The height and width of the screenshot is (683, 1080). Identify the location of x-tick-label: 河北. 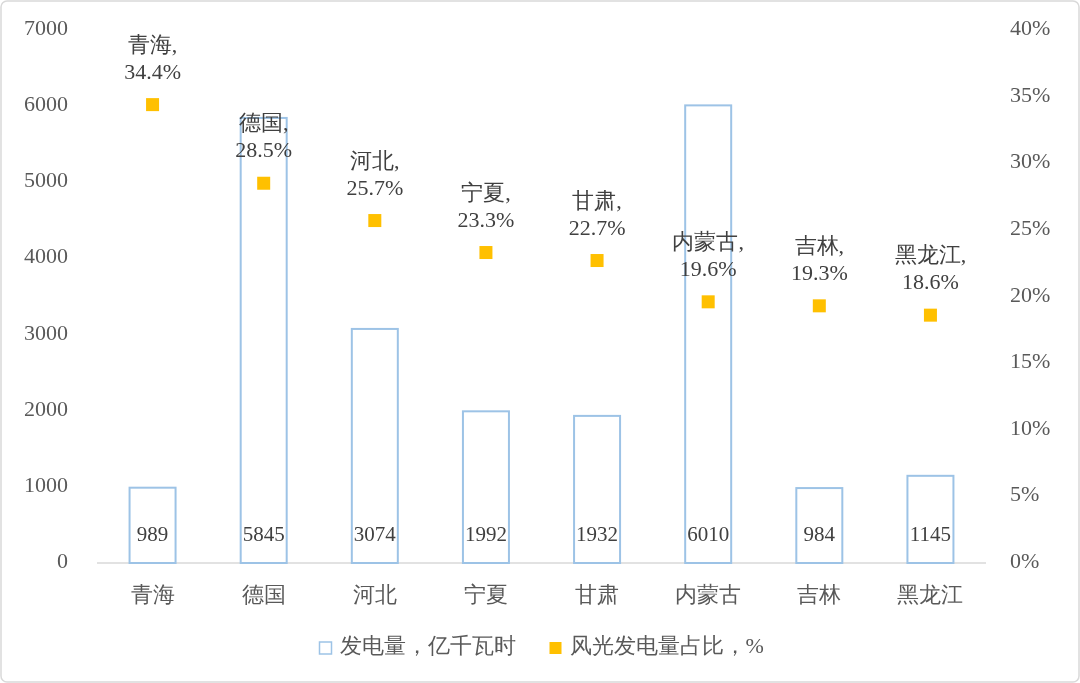
(374, 595).